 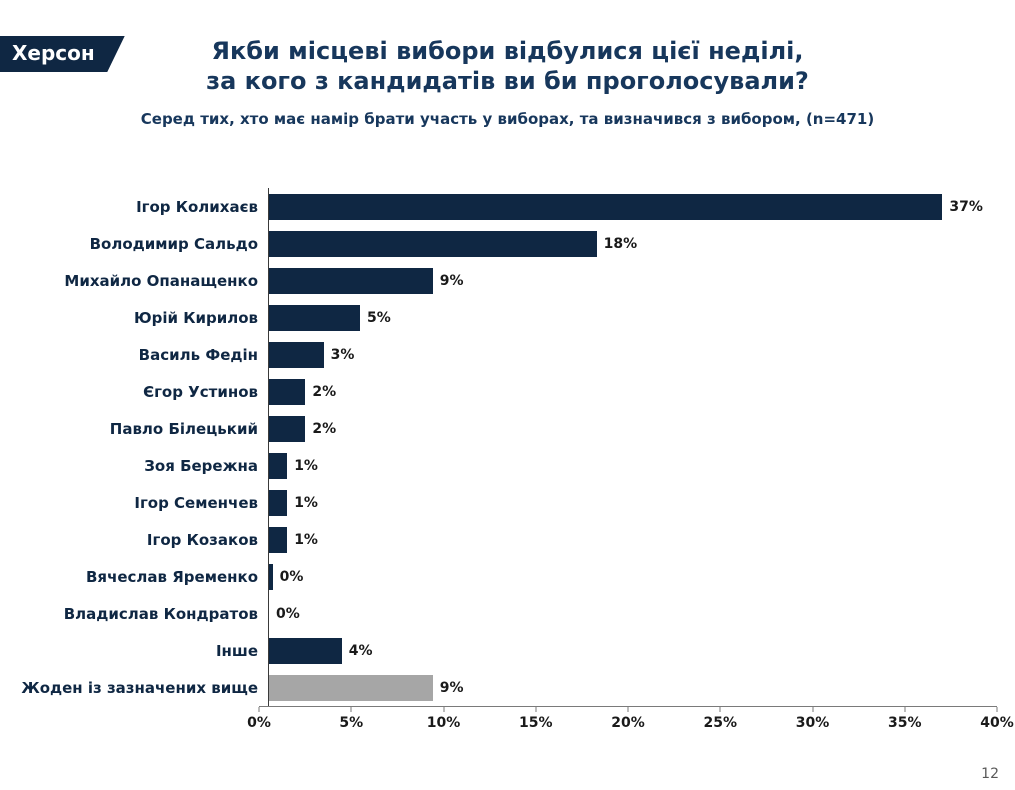 I want to click on chart-row: Василь Федін 3%, so click(x=503, y=354).